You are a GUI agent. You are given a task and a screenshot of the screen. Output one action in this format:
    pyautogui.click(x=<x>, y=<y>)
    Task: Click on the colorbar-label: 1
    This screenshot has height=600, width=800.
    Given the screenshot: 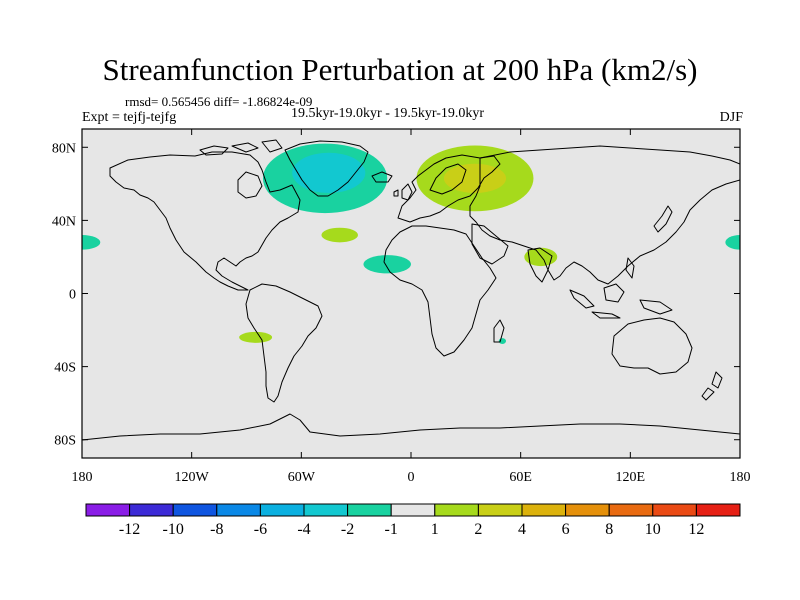 What is the action you would take?
    pyautogui.click(x=435, y=529)
    